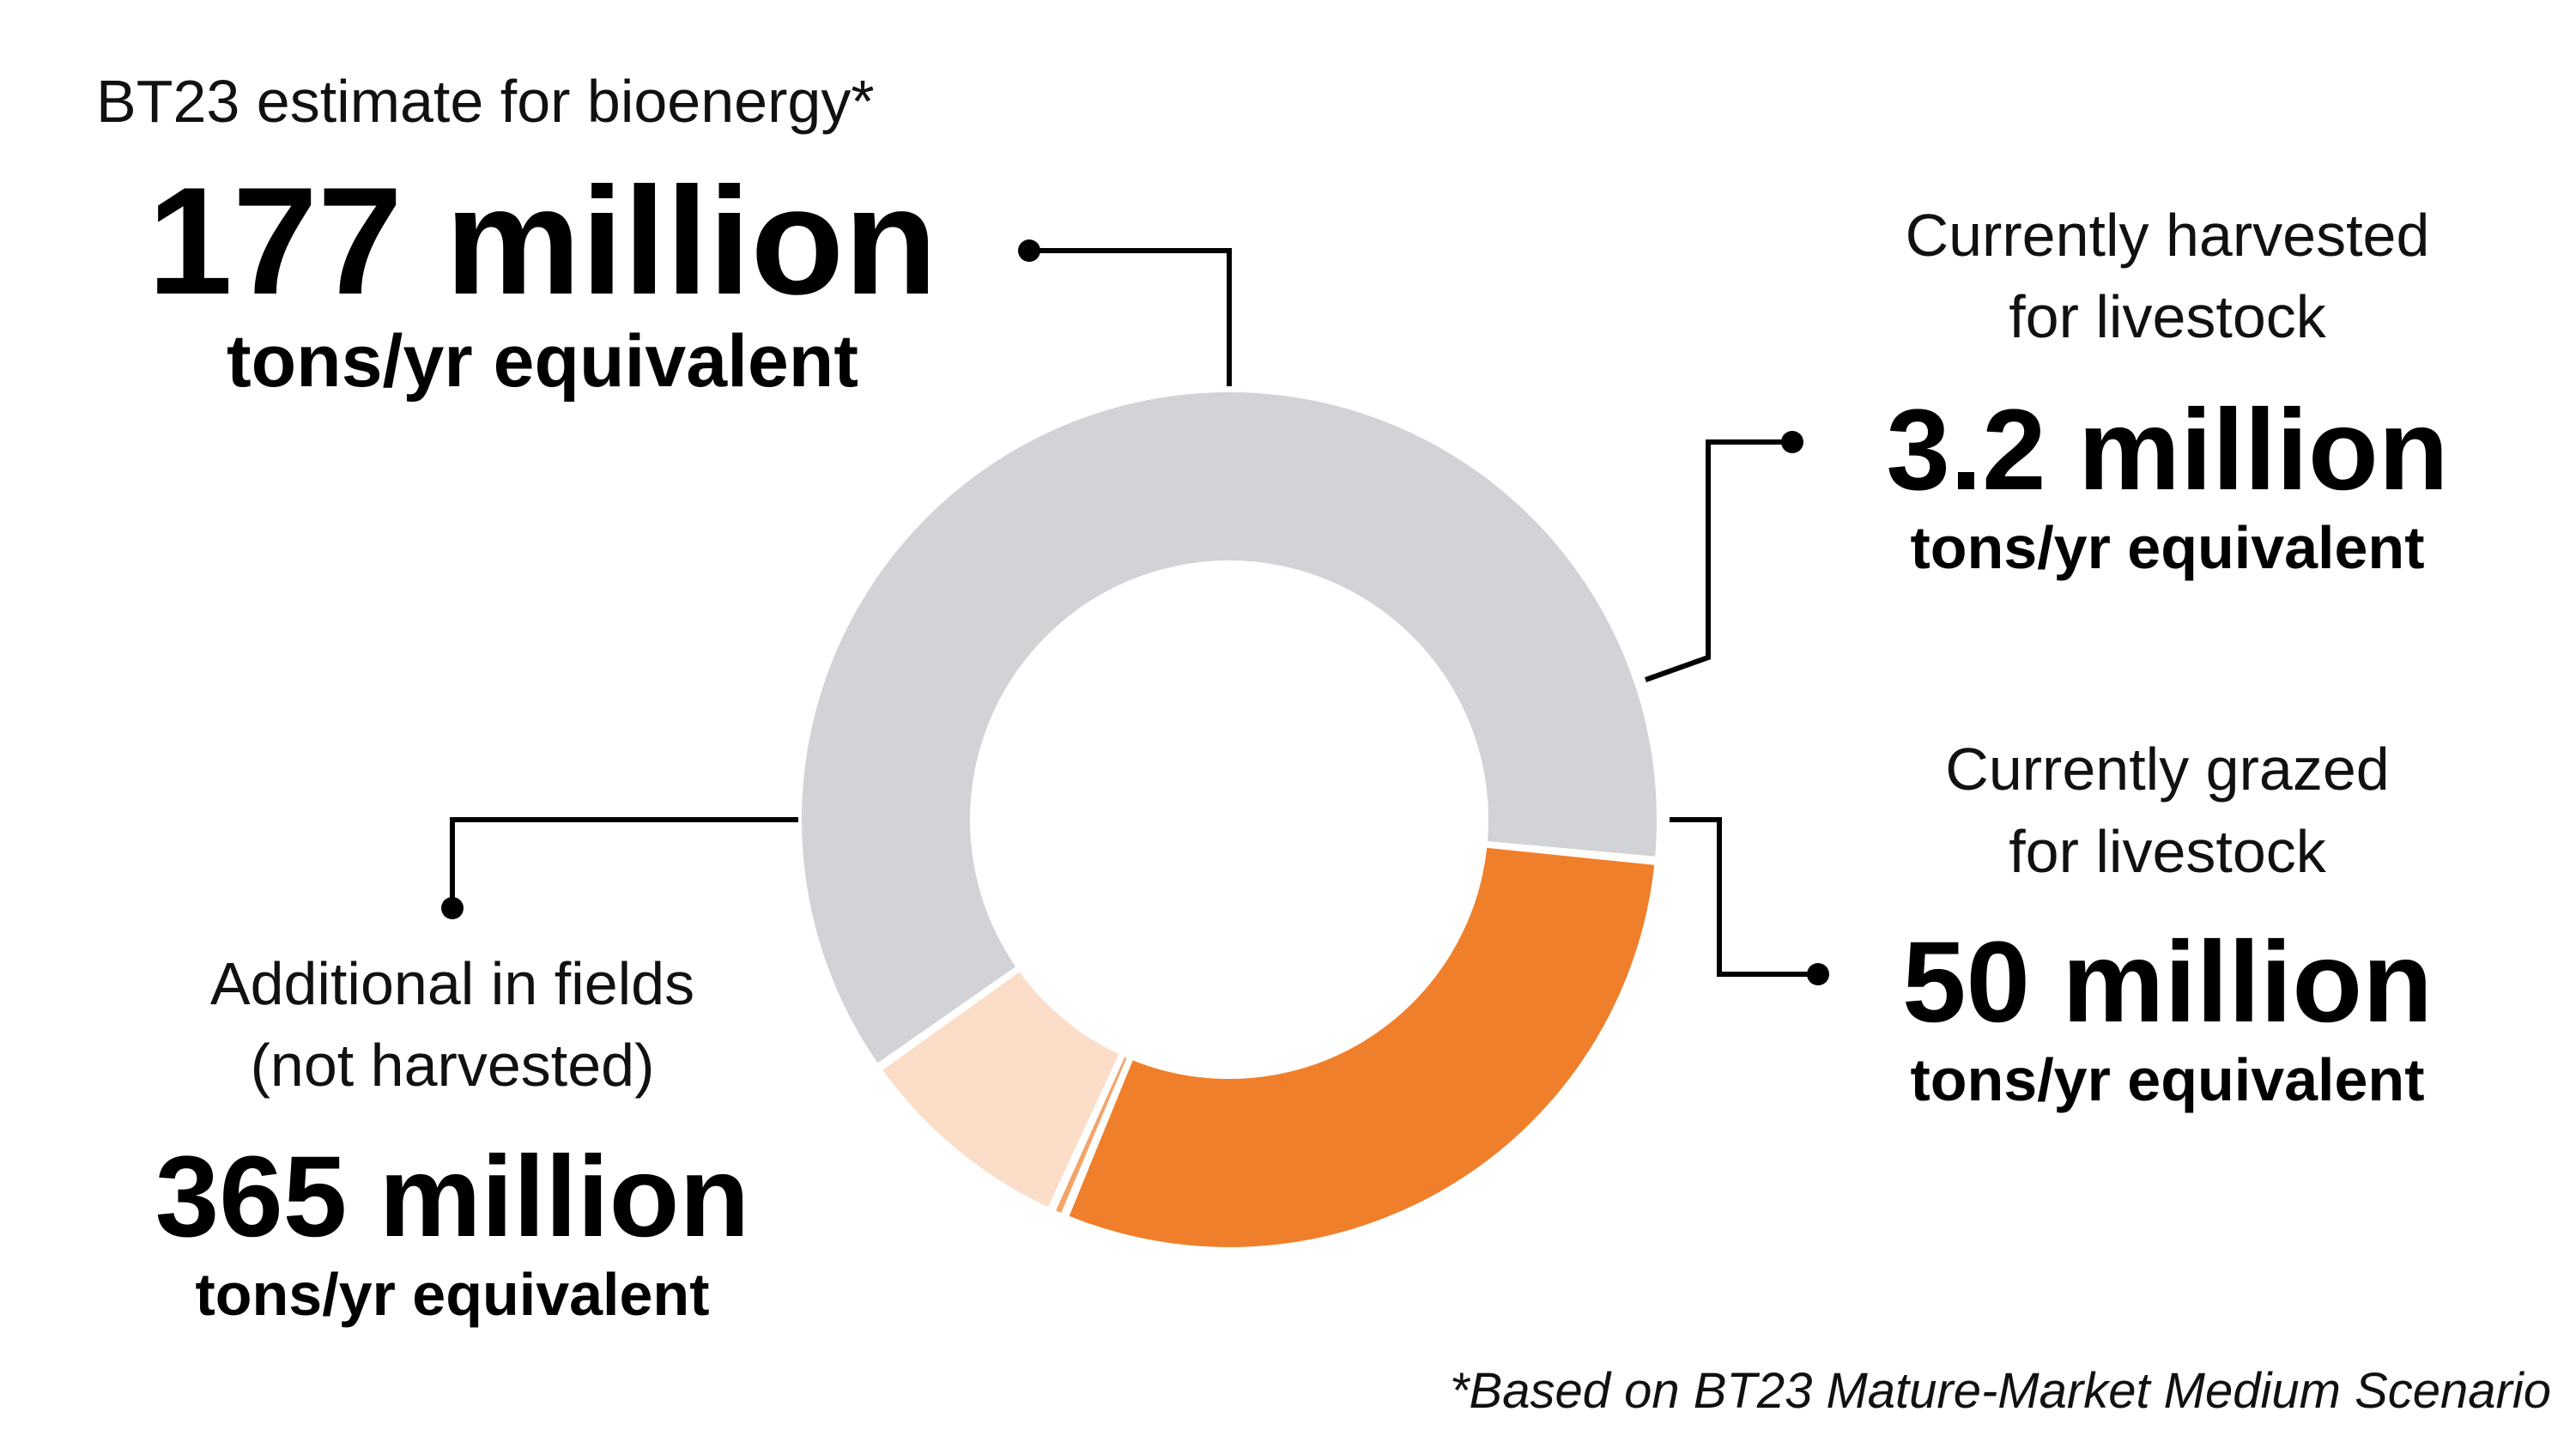 The image size is (2576, 1442). Describe the element at coordinates (542, 240) in the screenshot. I see `value-label-bioenergy: 177 million` at that location.